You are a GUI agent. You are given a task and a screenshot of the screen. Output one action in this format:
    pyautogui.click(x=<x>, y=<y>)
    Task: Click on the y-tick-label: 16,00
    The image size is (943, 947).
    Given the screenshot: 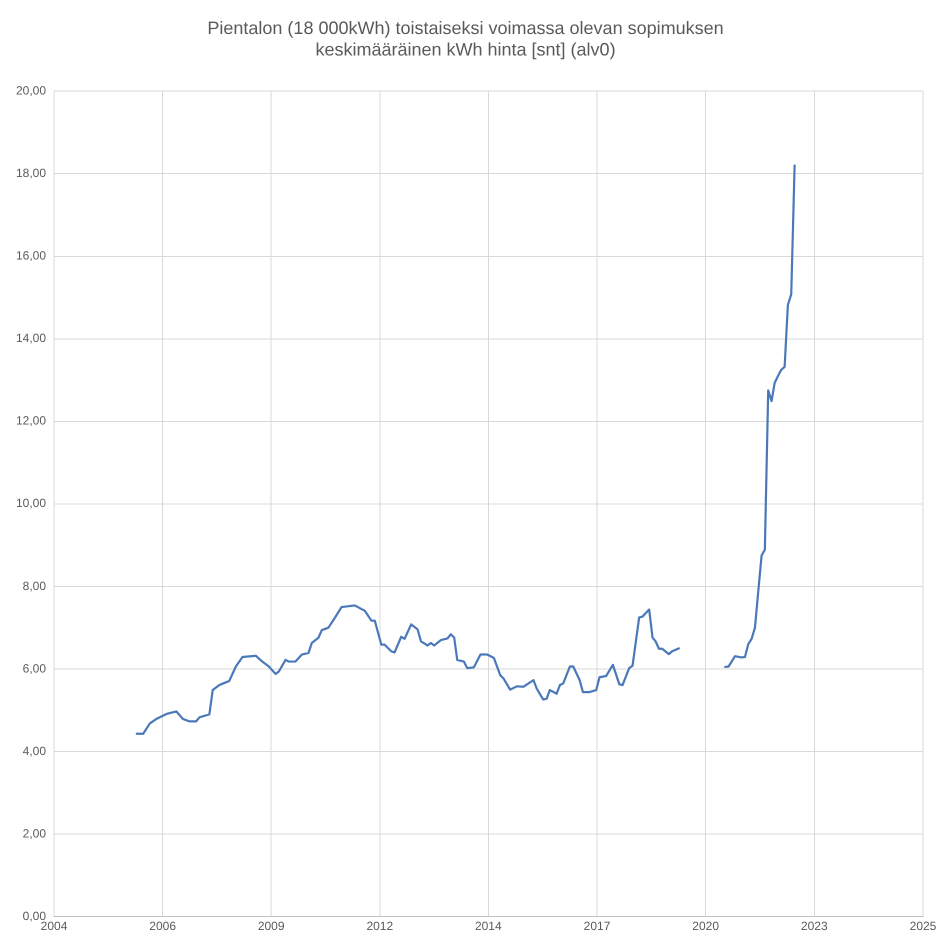 What is the action you would take?
    pyautogui.click(x=31, y=255)
    